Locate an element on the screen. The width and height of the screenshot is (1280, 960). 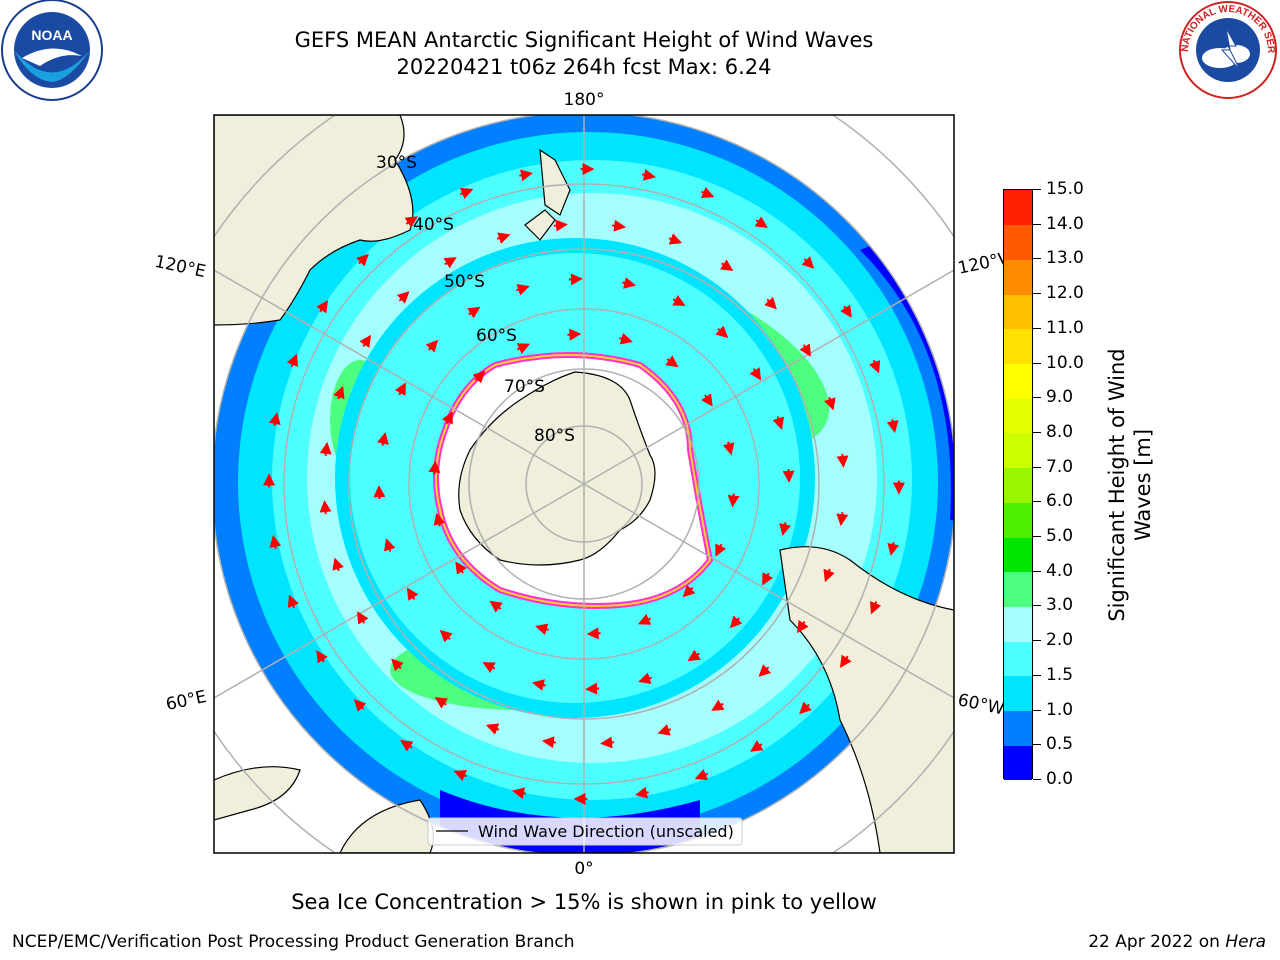
legend-label: Wind Wave Direction (unscaled) is located at coordinates (606, 831).